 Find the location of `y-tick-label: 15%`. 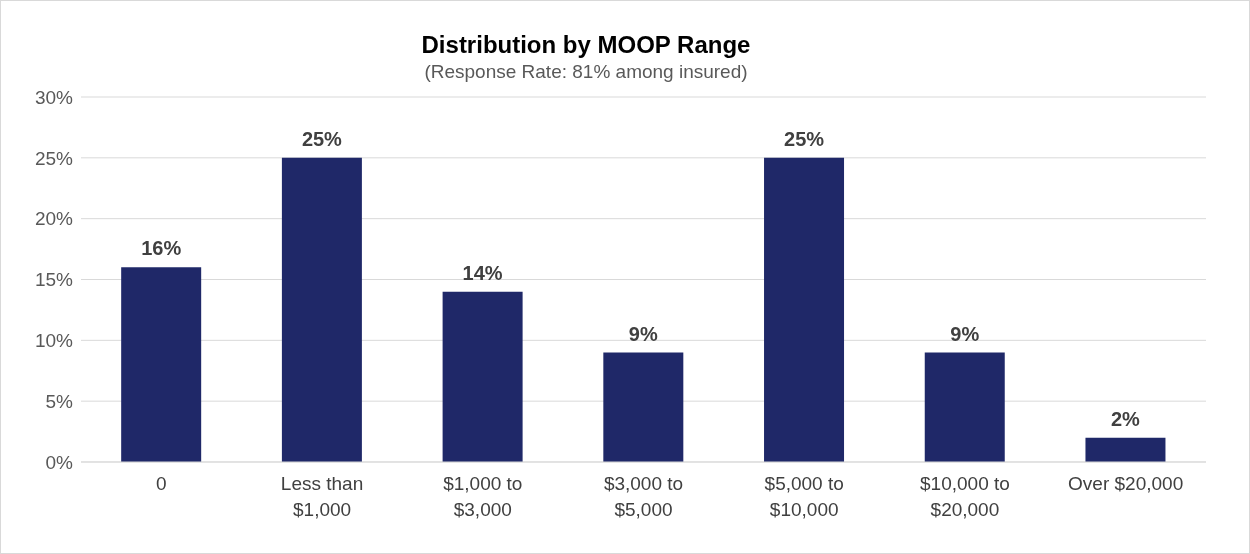

y-tick-label: 15% is located at coordinates (54, 280).